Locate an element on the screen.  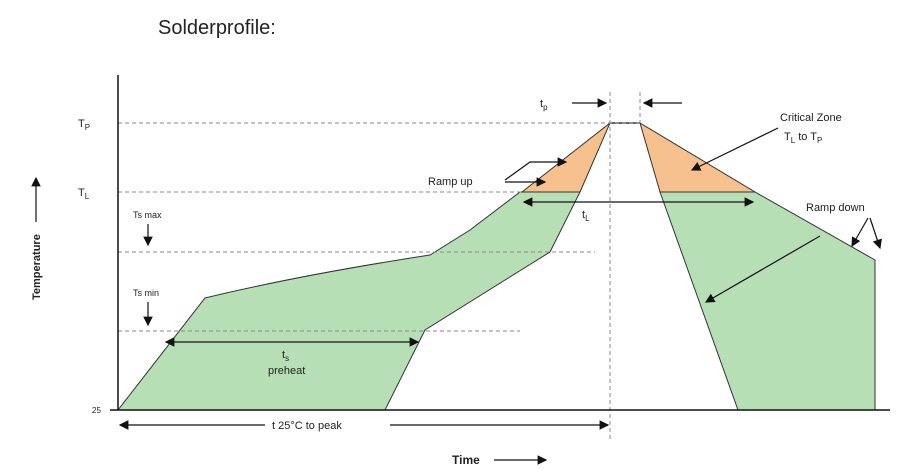
y-axis-label: Temperature is located at coordinates (37, 267).